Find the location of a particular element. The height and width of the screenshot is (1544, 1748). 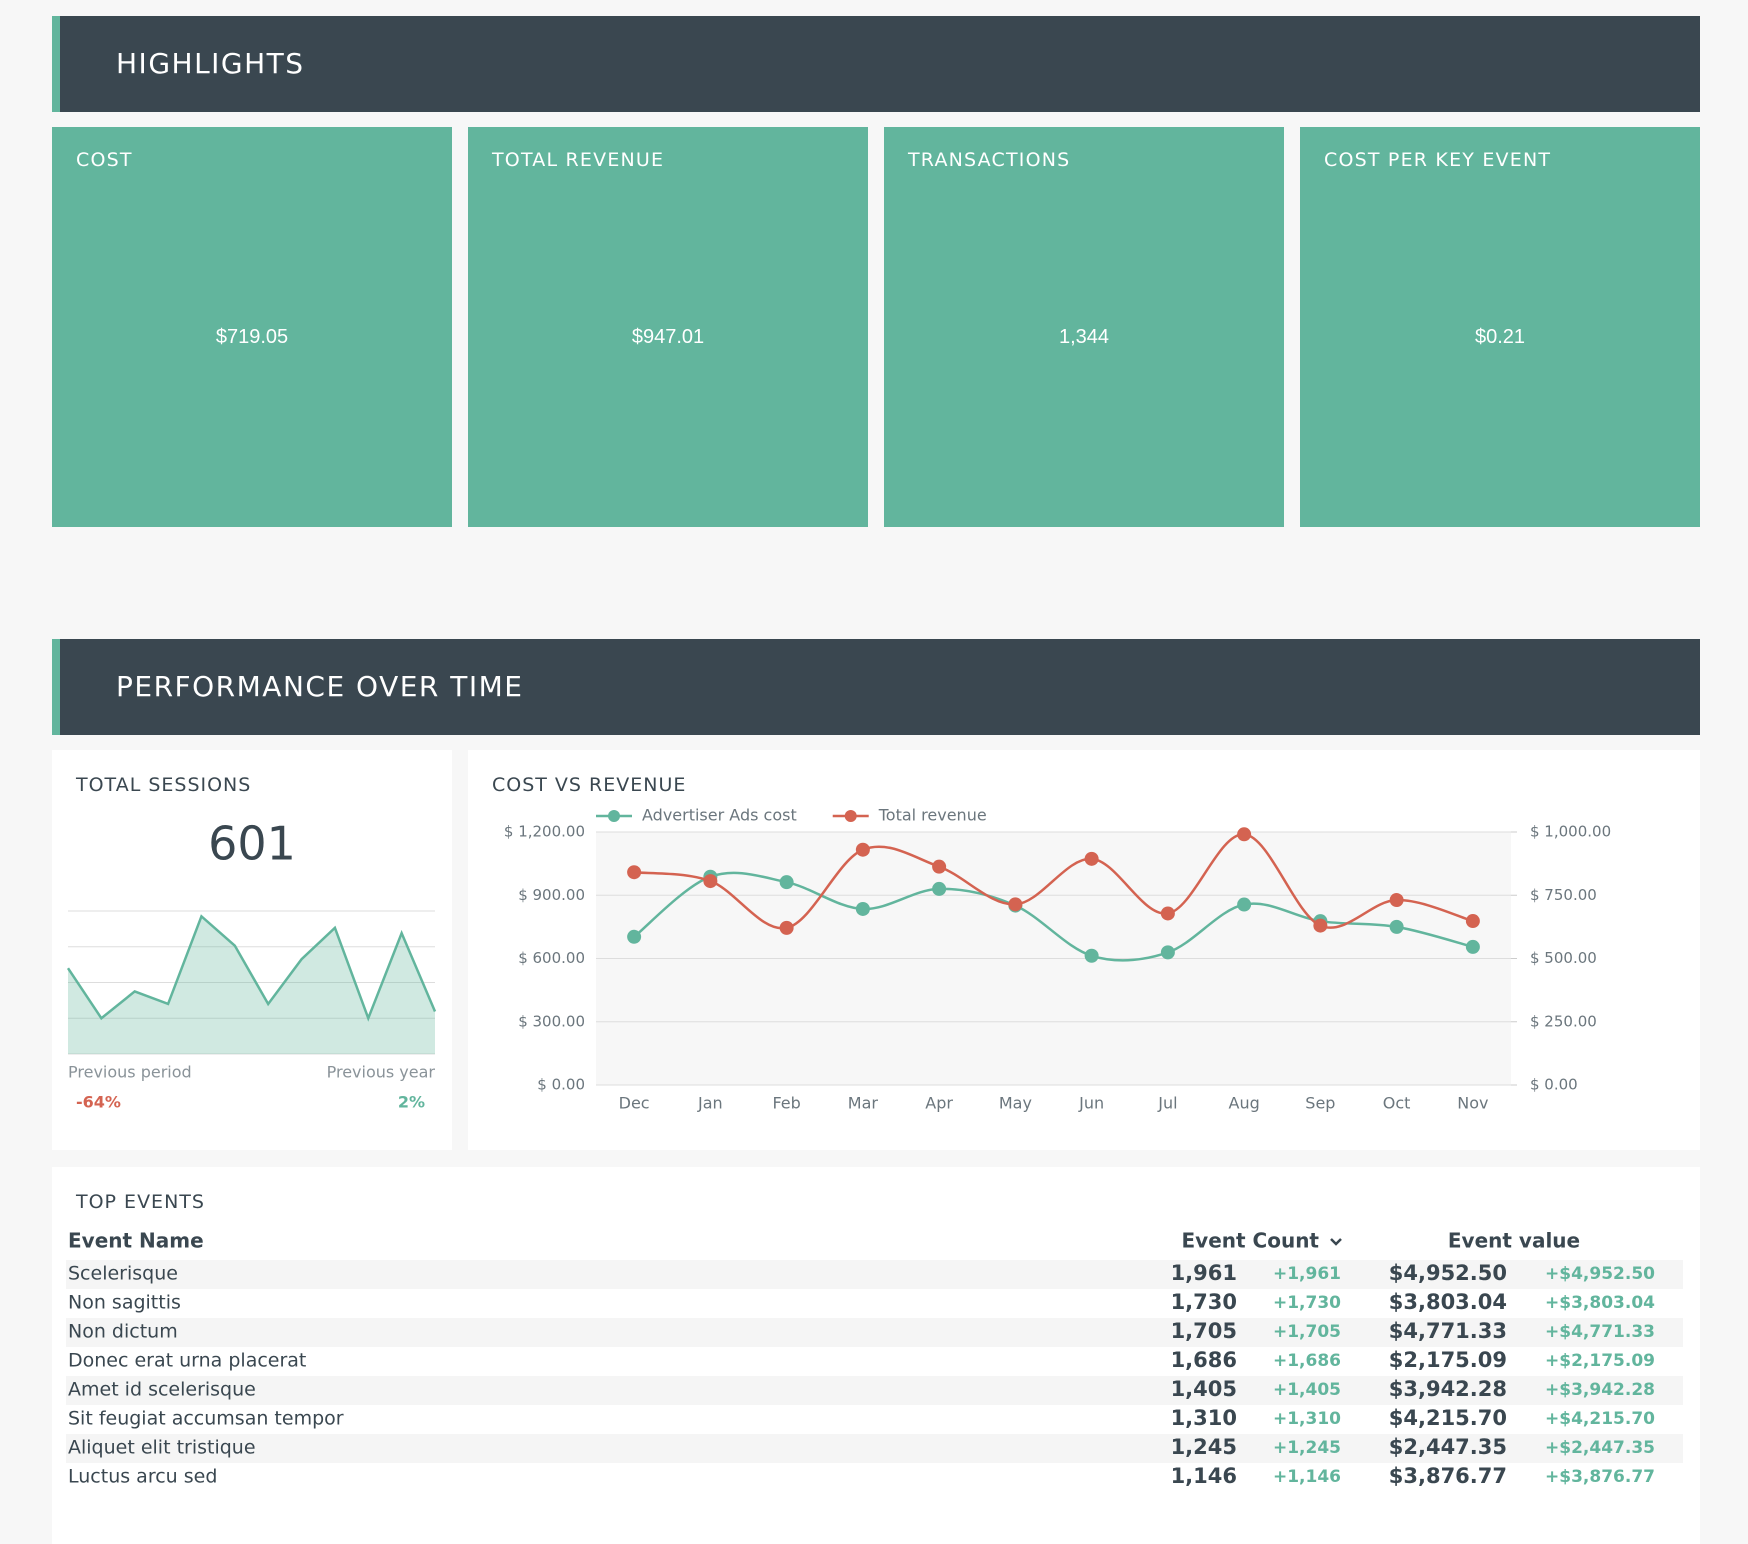

cell: $2,175.09 is located at coordinates (1448, 1360).